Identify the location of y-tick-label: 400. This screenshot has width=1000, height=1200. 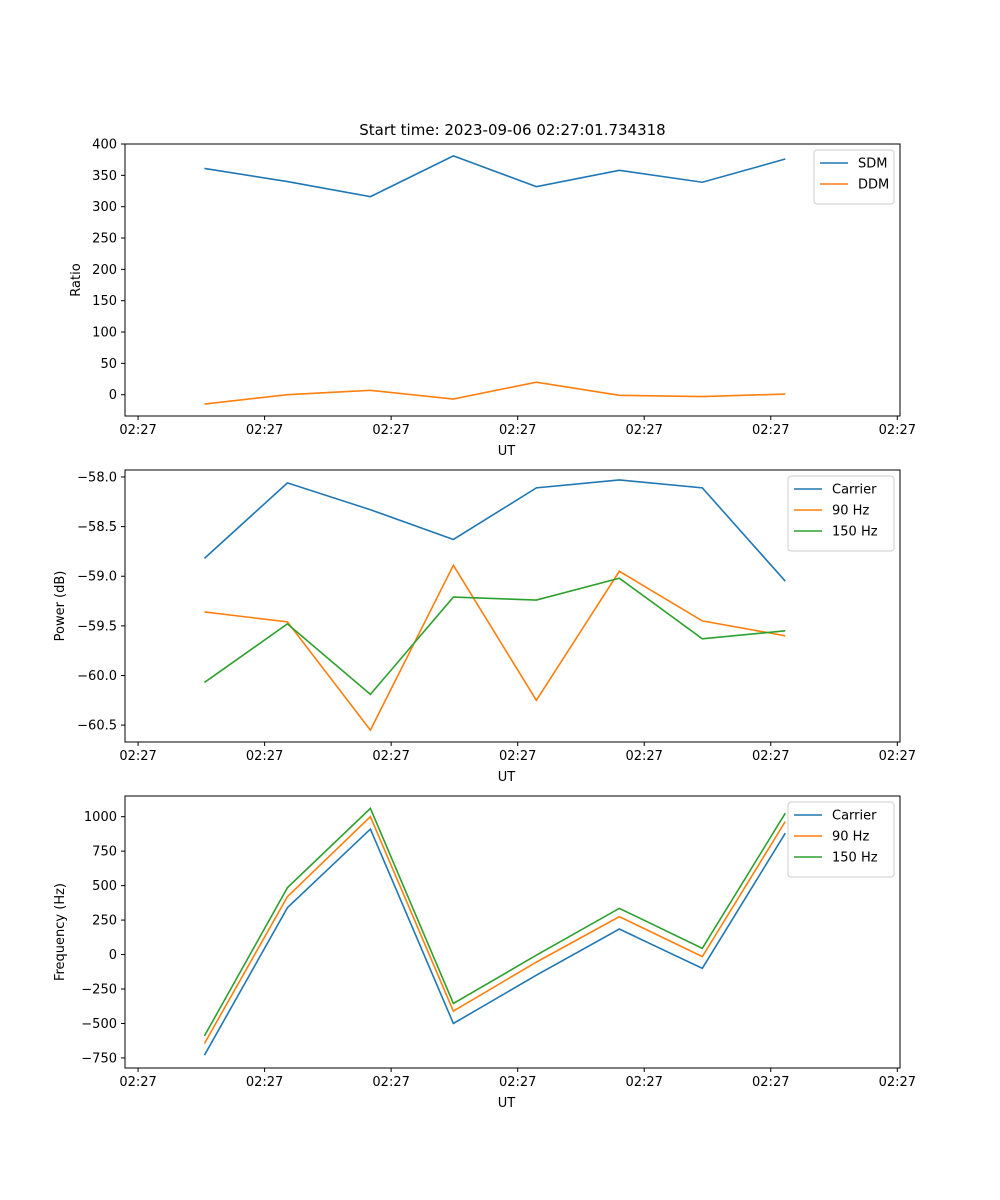
(104, 145).